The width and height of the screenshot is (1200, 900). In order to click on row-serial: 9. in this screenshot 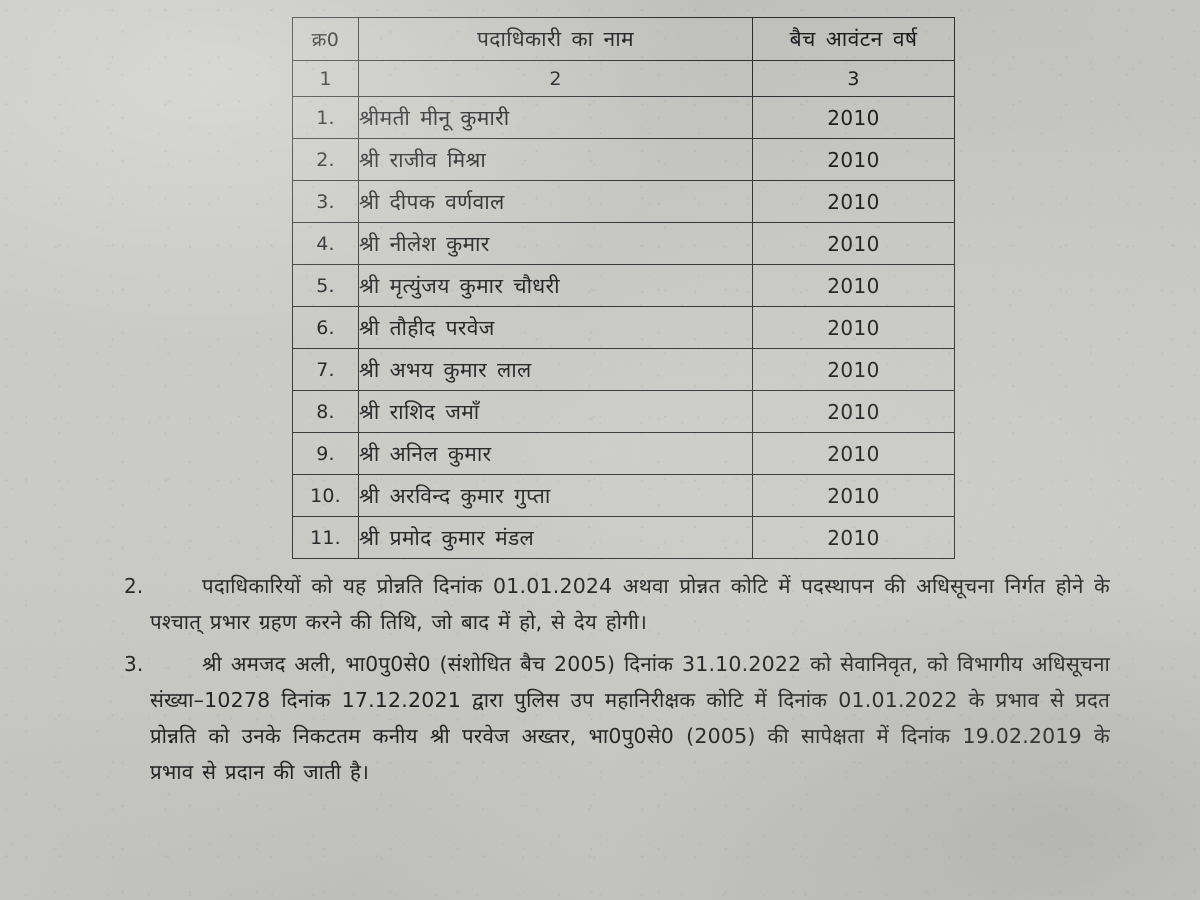, I will do `click(325, 453)`.